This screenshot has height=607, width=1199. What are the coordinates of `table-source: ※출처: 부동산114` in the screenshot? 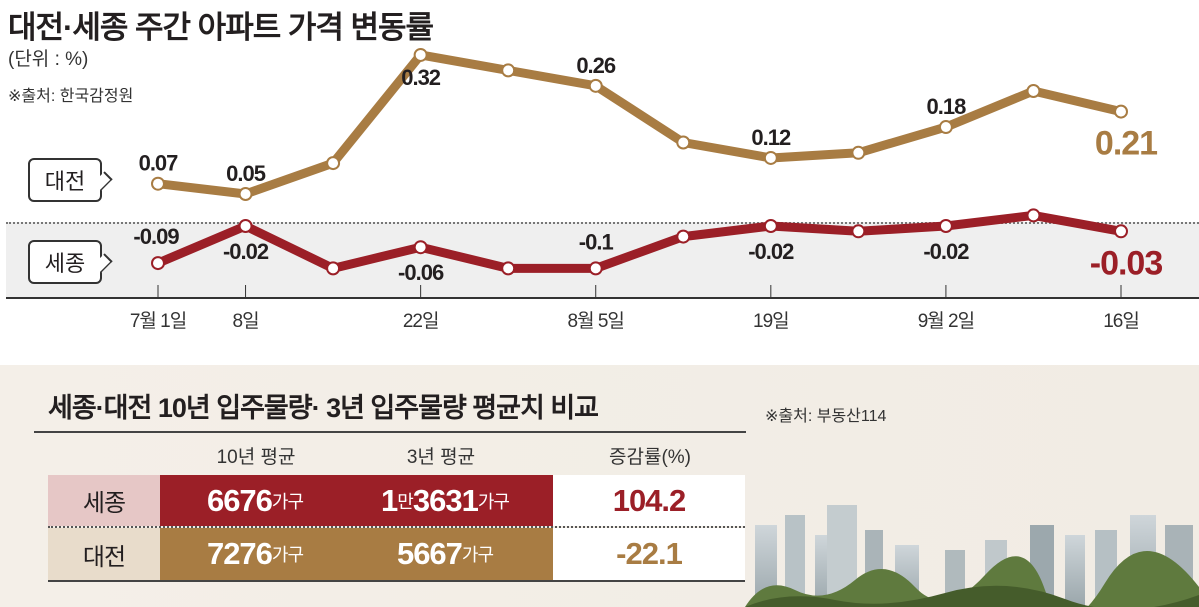 It's located at (826, 416).